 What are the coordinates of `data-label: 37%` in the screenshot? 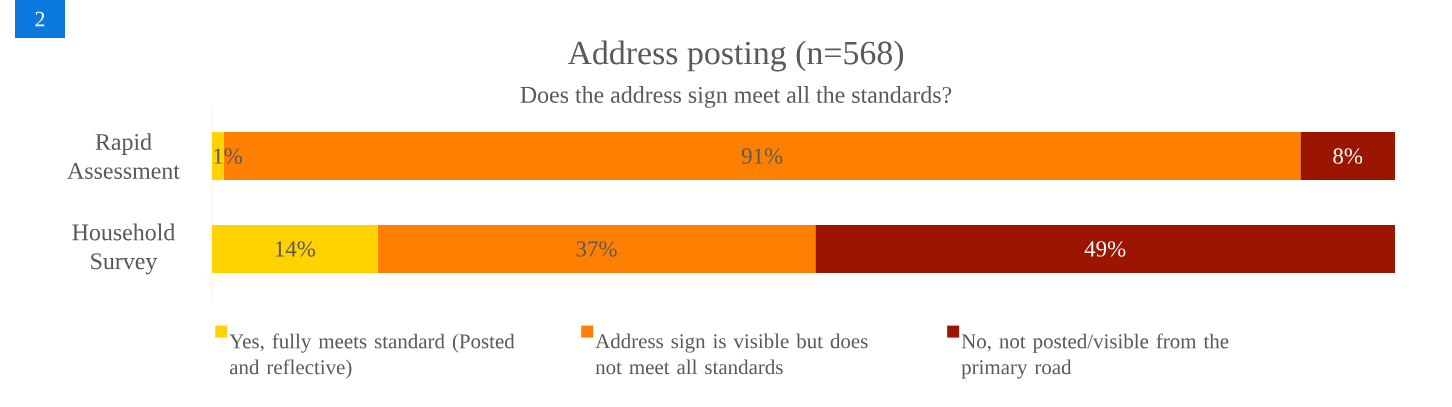 It's located at (596, 249).